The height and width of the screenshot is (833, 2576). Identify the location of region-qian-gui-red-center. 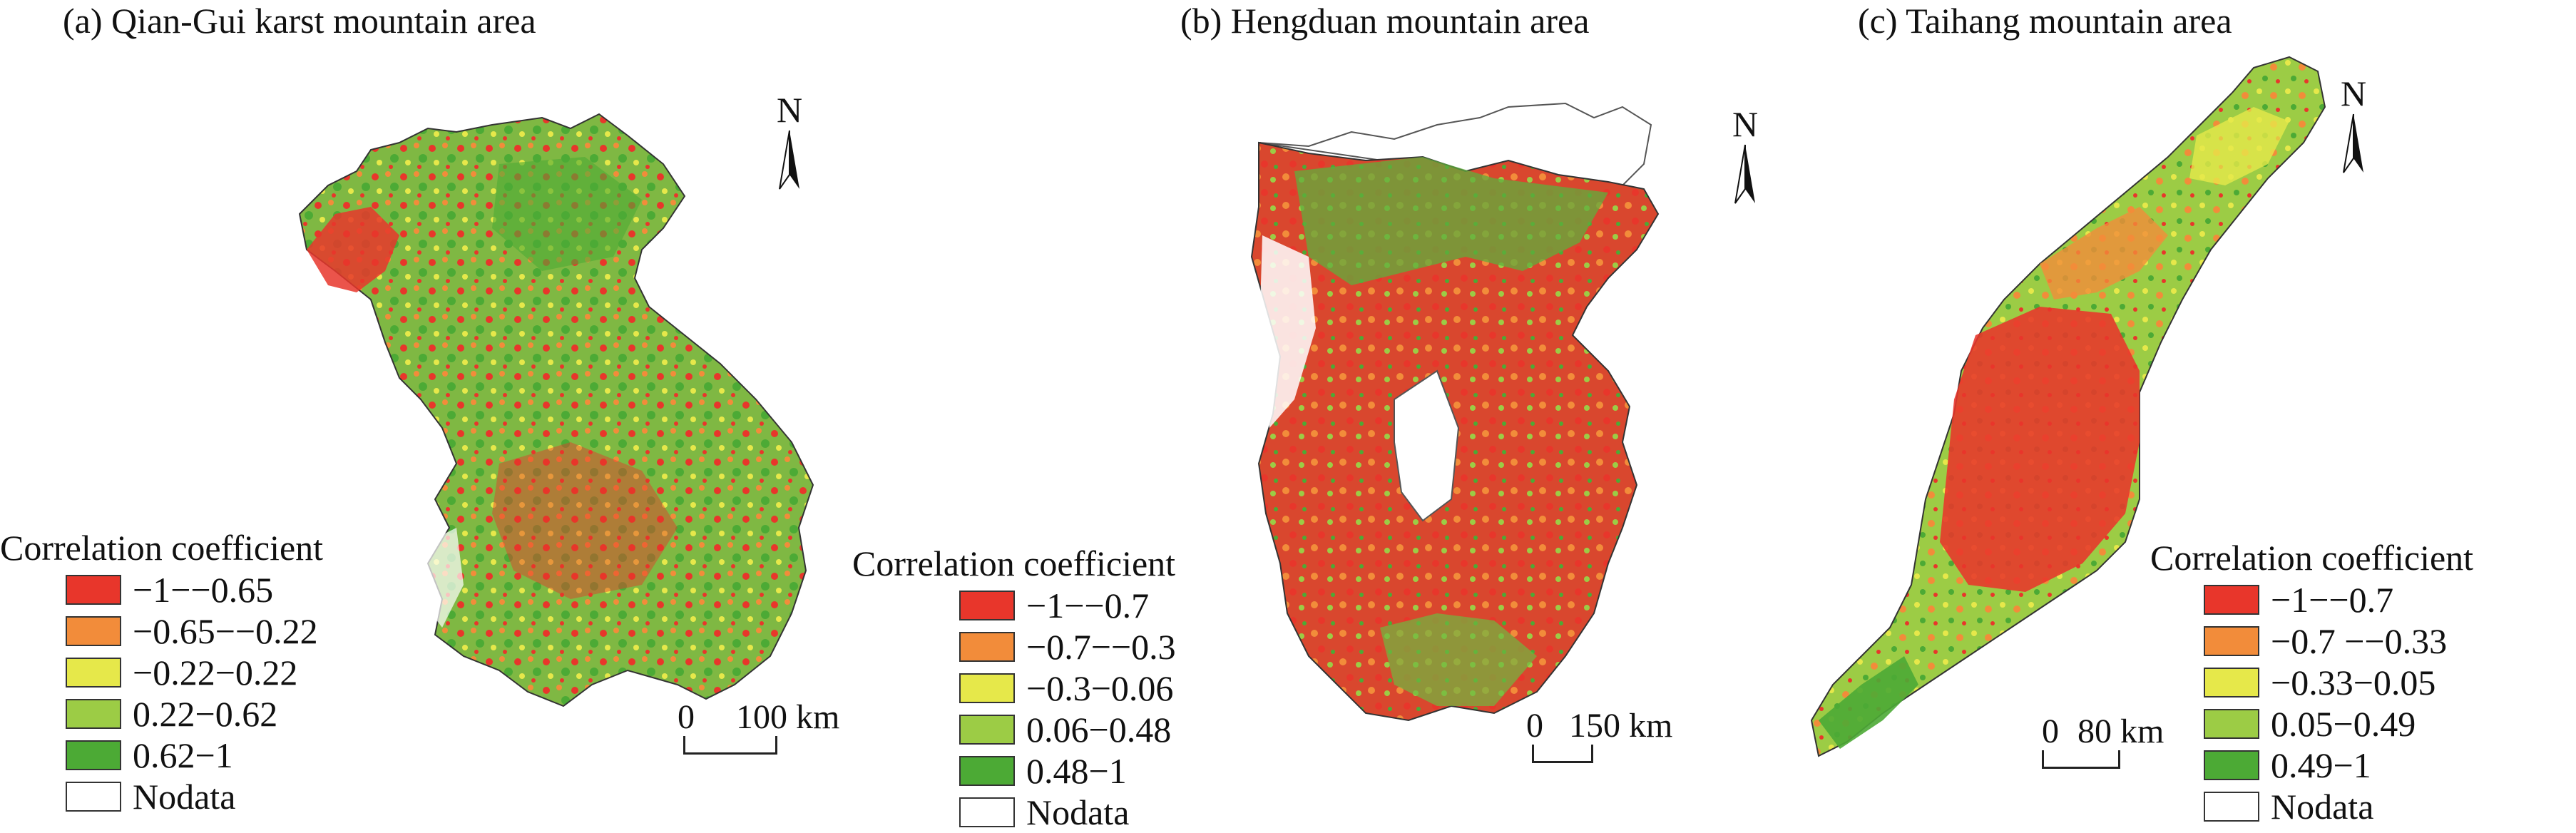
(585, 521).